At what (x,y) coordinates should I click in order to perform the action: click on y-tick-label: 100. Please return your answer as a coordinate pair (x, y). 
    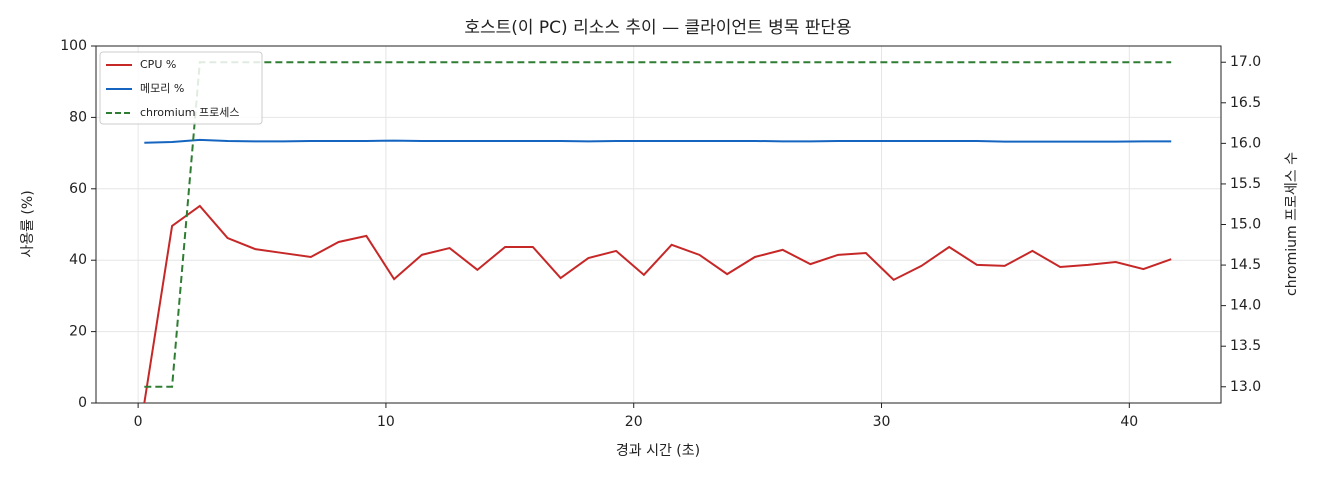
    Looking at the image, I should click on (73, 46).